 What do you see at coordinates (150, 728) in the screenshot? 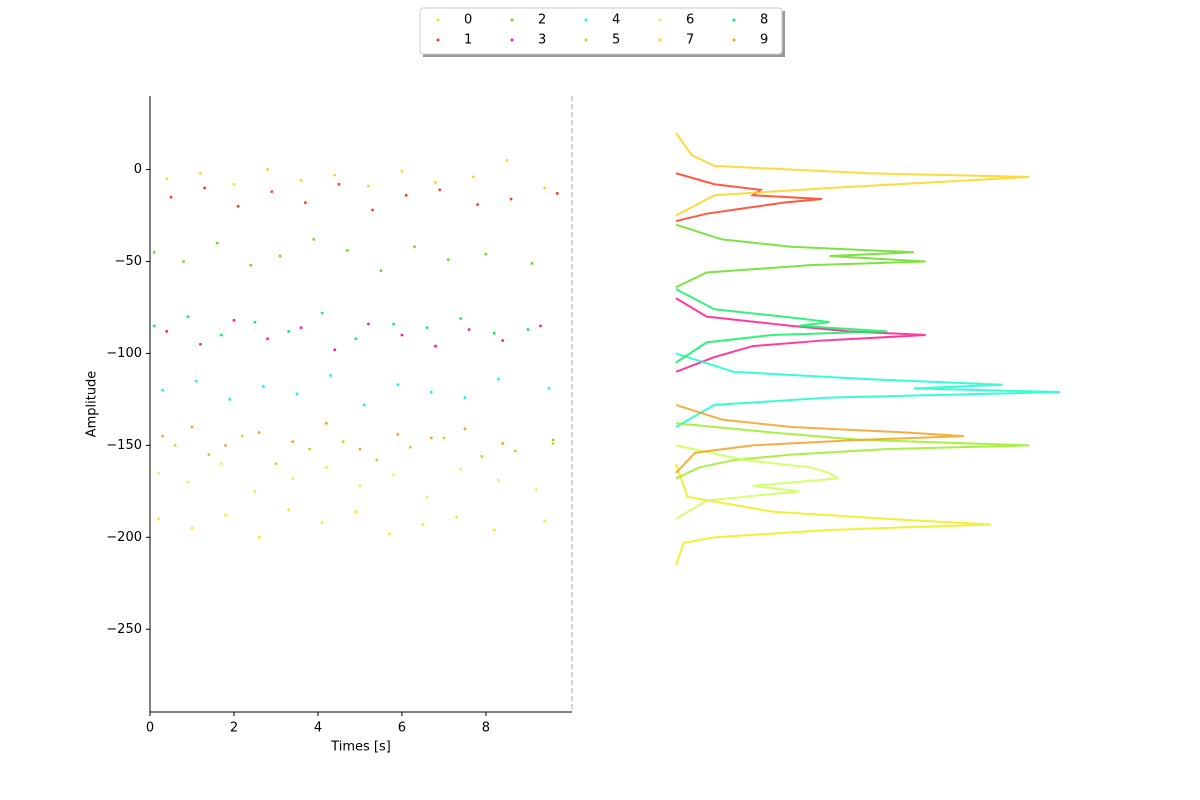
I see `x-tick-label: 0` at bounding box center [150, 728].